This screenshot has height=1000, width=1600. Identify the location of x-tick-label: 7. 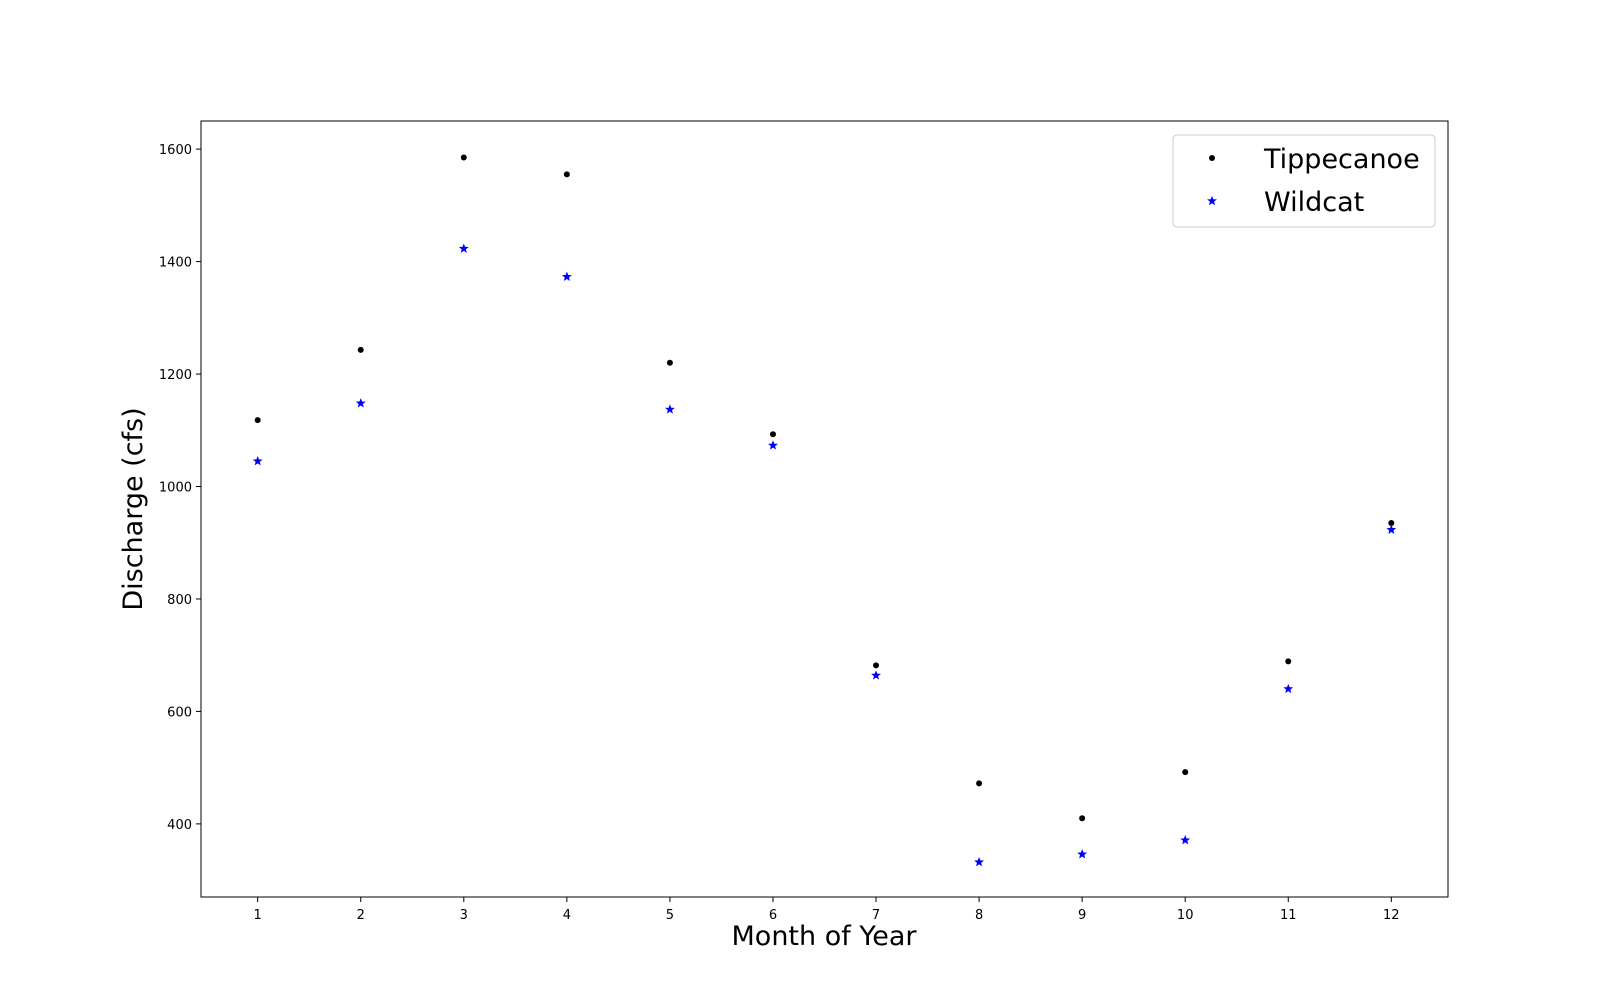
(876, 915).